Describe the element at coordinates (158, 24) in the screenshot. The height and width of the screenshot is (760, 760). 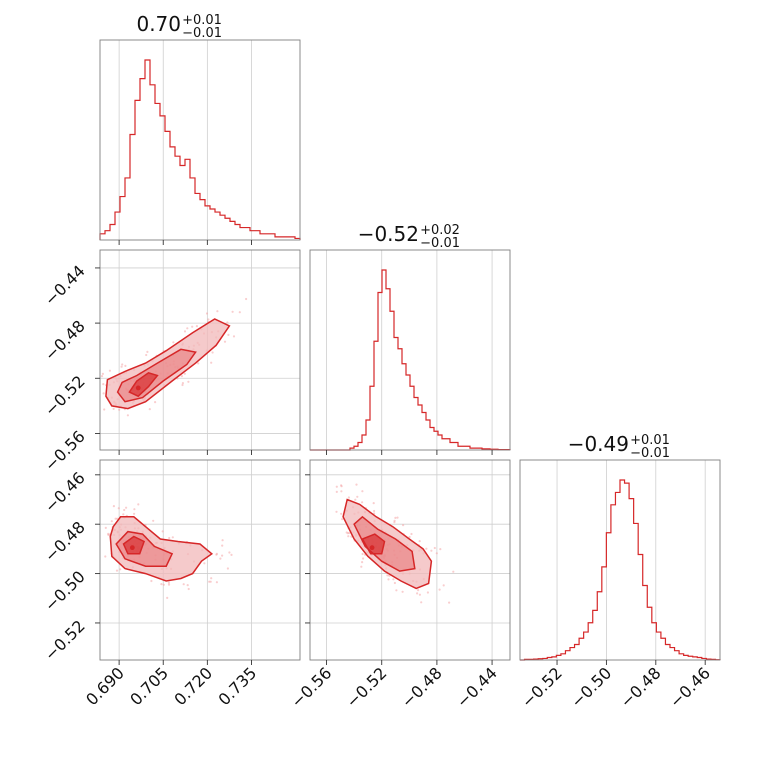
I see `title-param-0-value: 0.70` at that location.